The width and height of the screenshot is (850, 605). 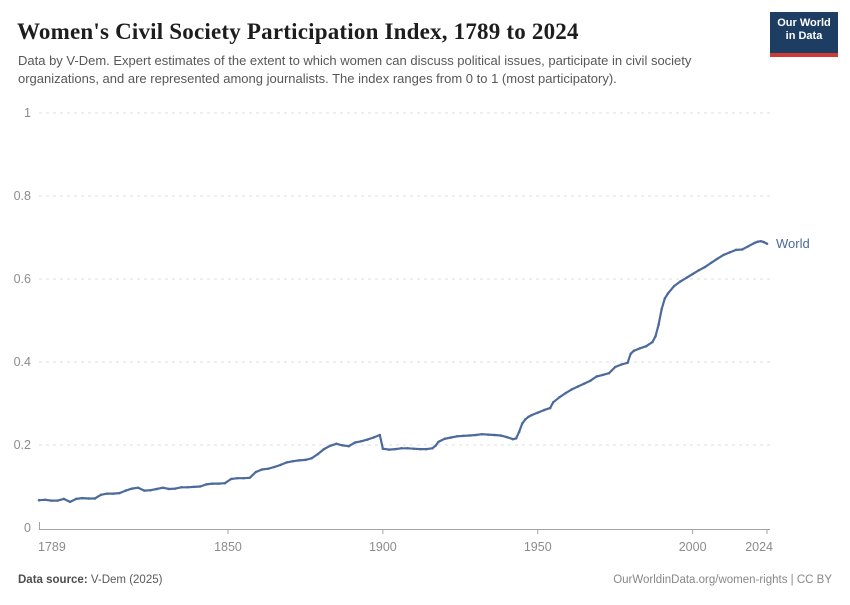 I want to click on owid-logo-line2: in Data, so click(x=804, y=36).